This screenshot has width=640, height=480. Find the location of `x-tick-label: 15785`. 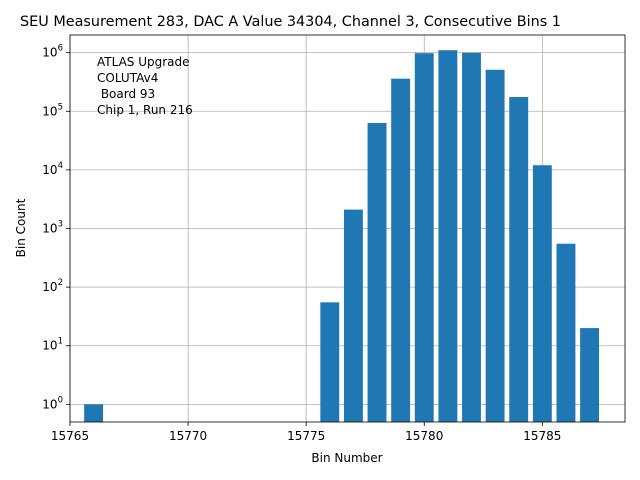

x-tick-label: 15785 is located at coordinates (542, 436).